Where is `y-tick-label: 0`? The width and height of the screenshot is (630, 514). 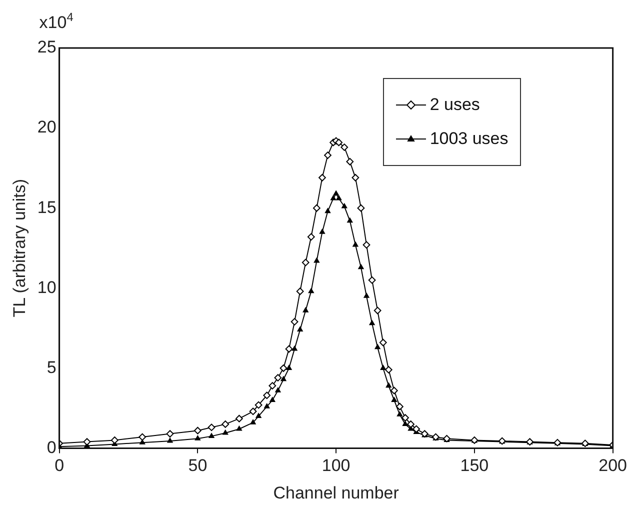 y-tick-label: 0 is located at coordinates (51, 447).